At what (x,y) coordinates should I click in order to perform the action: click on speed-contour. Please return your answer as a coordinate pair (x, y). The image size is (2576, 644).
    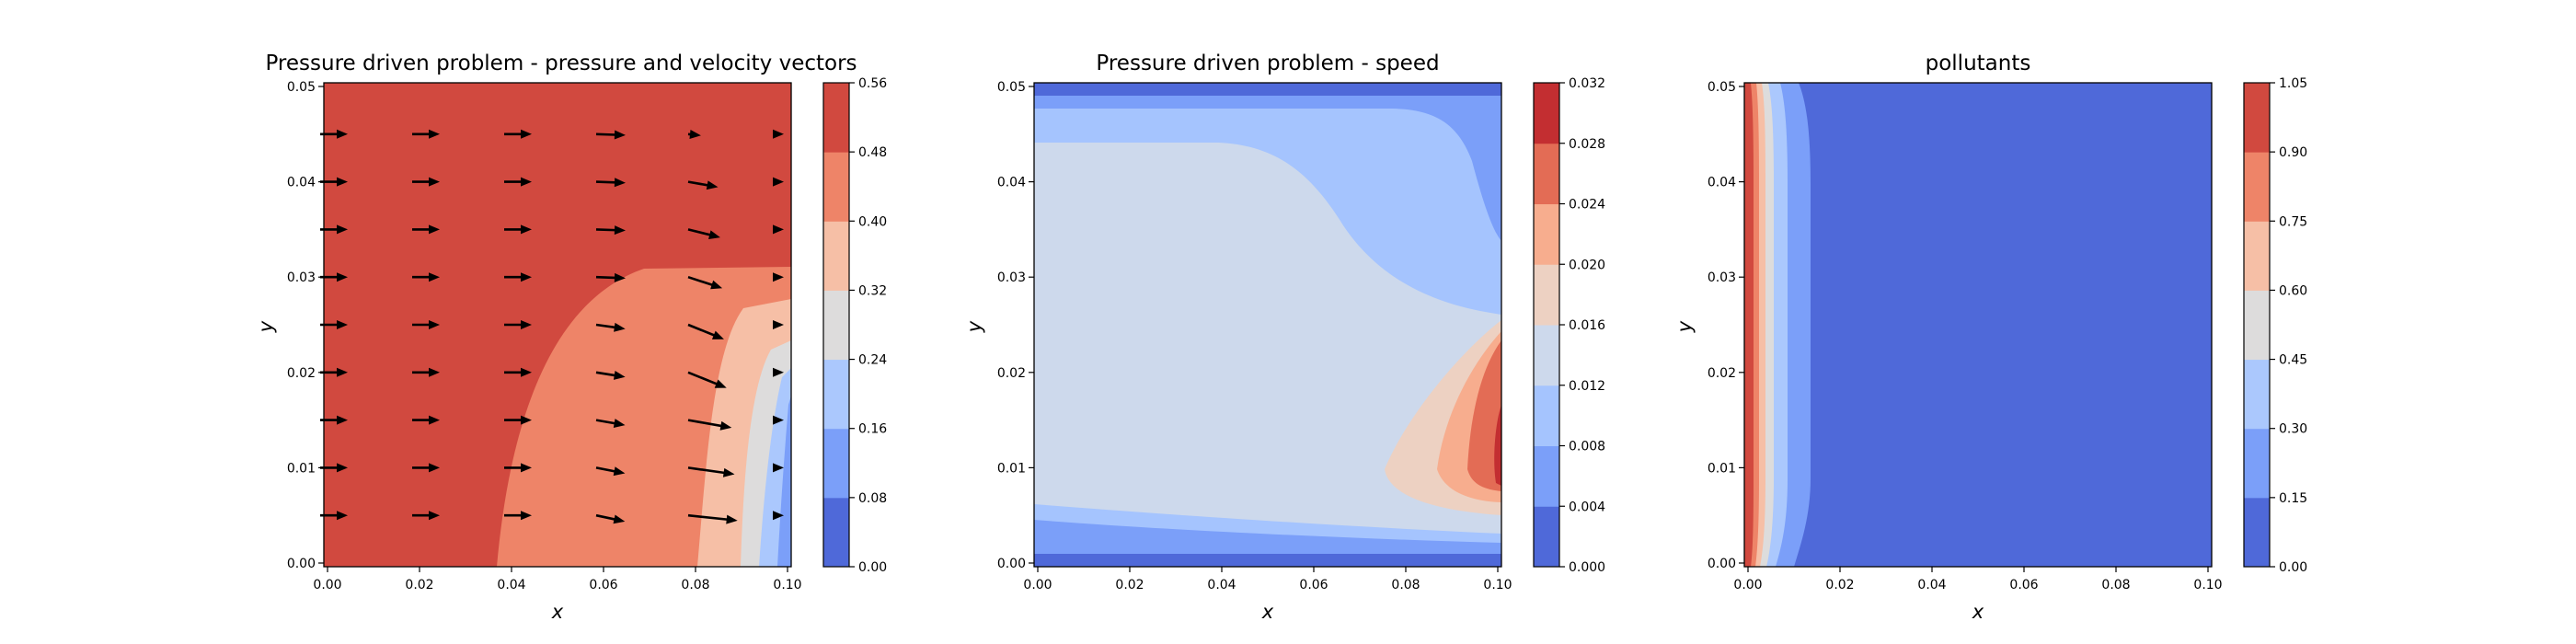
    Looking at the image, I should click on (1267, 325).